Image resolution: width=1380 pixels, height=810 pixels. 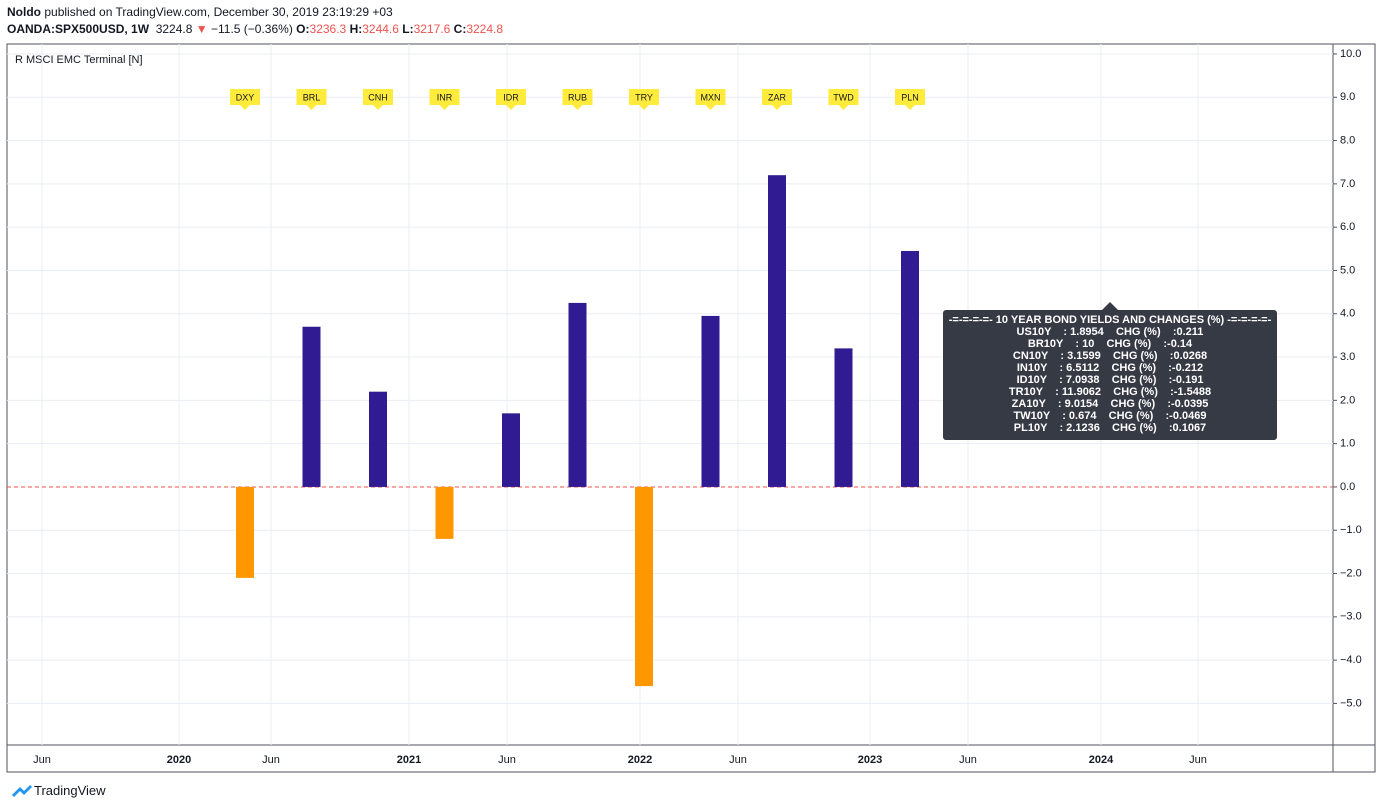 What do you see at coordinates (1110, 428) in the screenshot?
I see `info-row: PL10Y : 2.1236 CHG (%) :0.1067` at bounding box center [1110, 428].